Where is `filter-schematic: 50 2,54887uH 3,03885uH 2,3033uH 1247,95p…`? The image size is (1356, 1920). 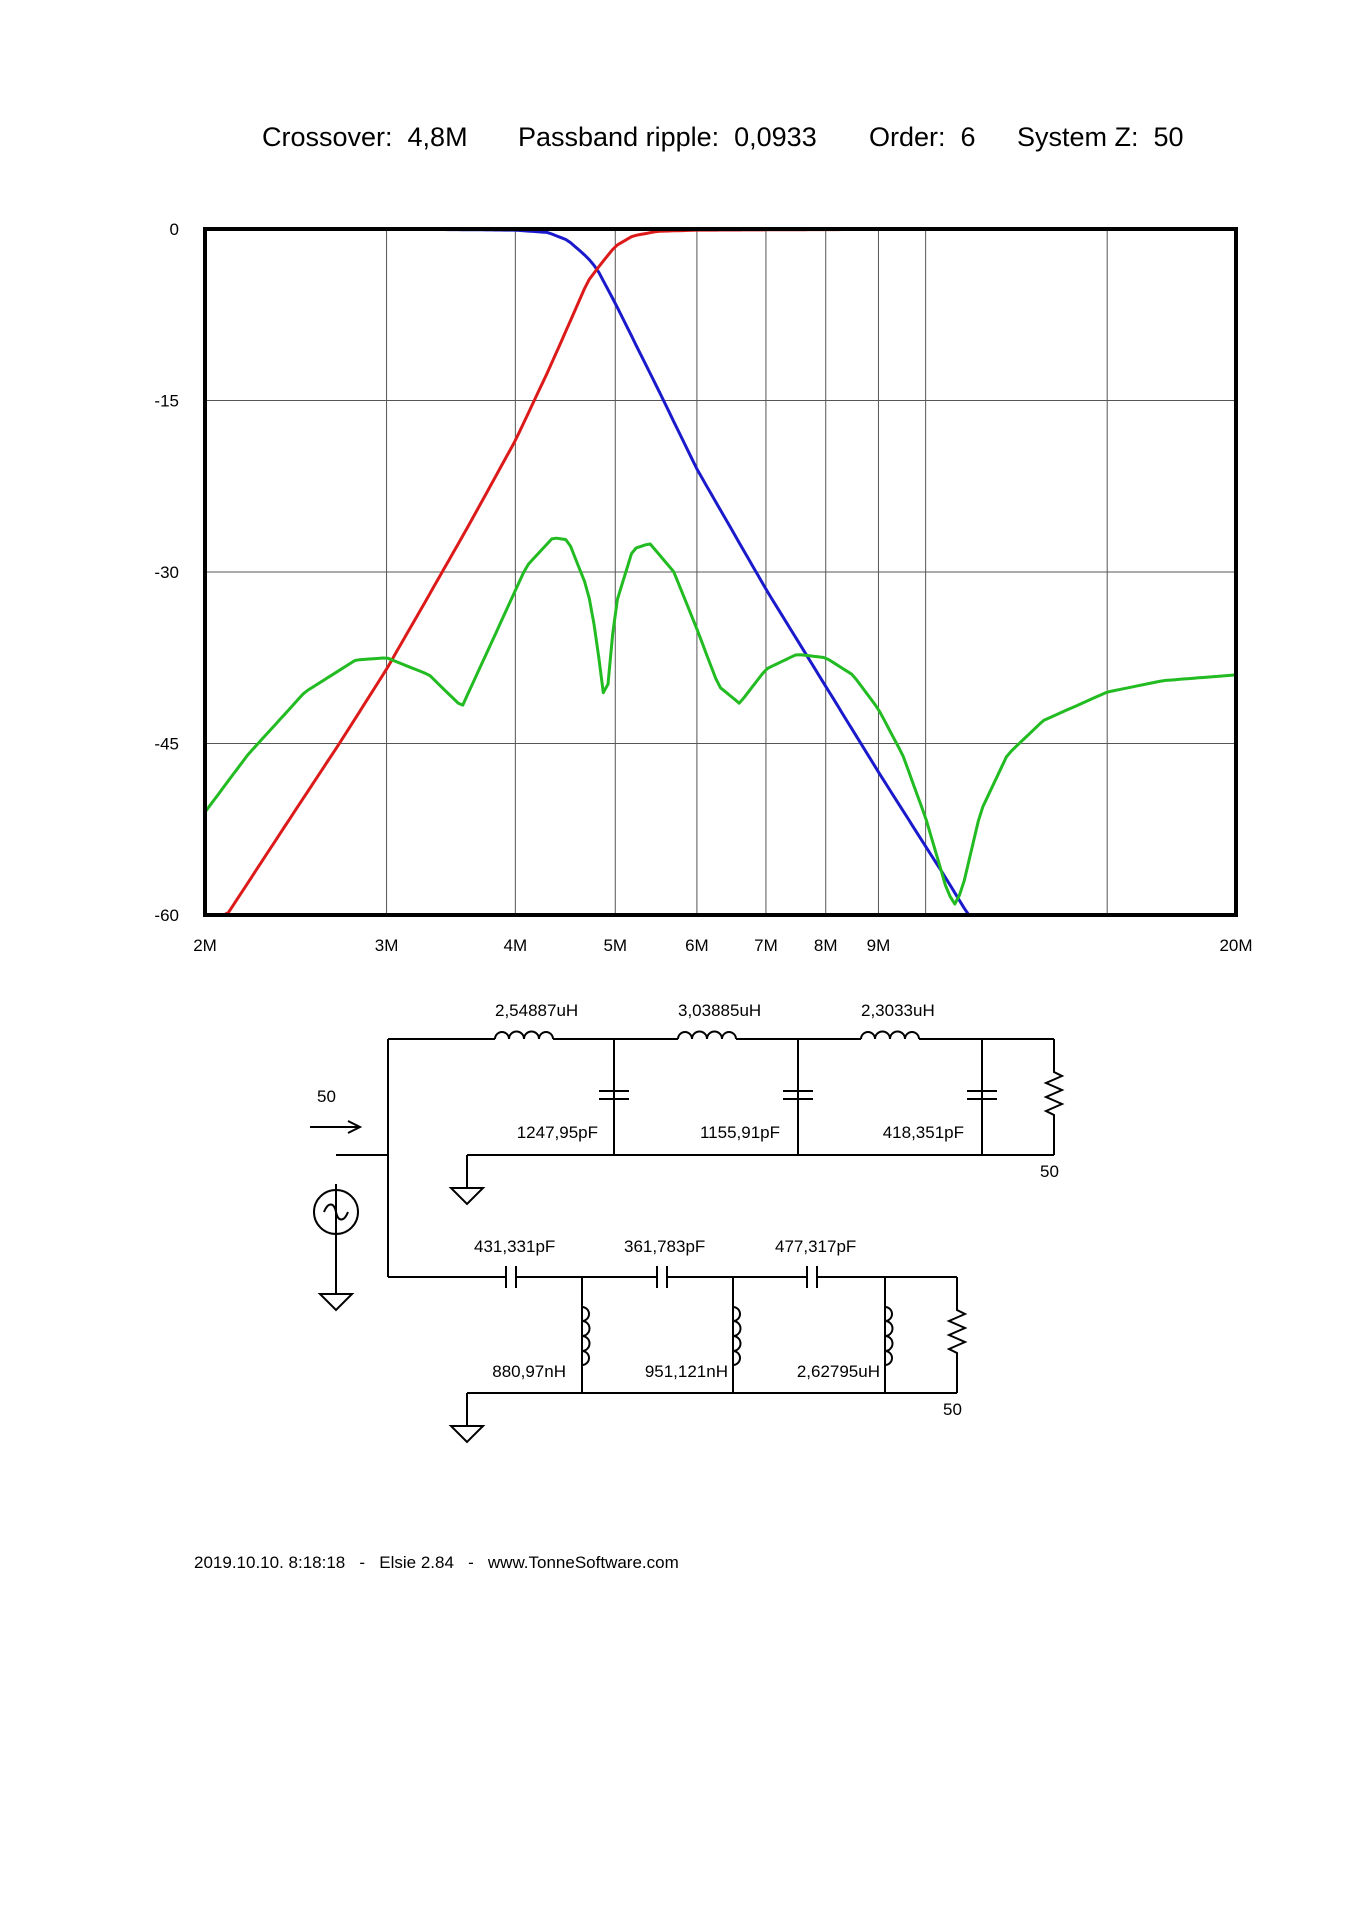
filter-schematic: 50 2,54887uH 3,03885uH 2,3033uH 1247,95p… is located at coordinates (687, 1222).